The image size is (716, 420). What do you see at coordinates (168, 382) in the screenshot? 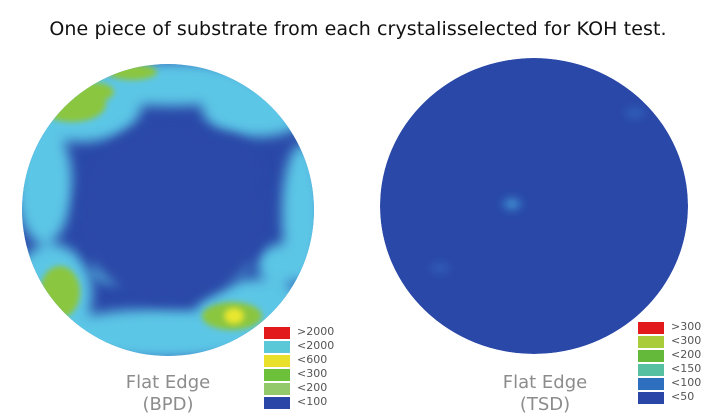
I see `bpd-caption-line1: Flat Edge` at bounding box center [168, 382].